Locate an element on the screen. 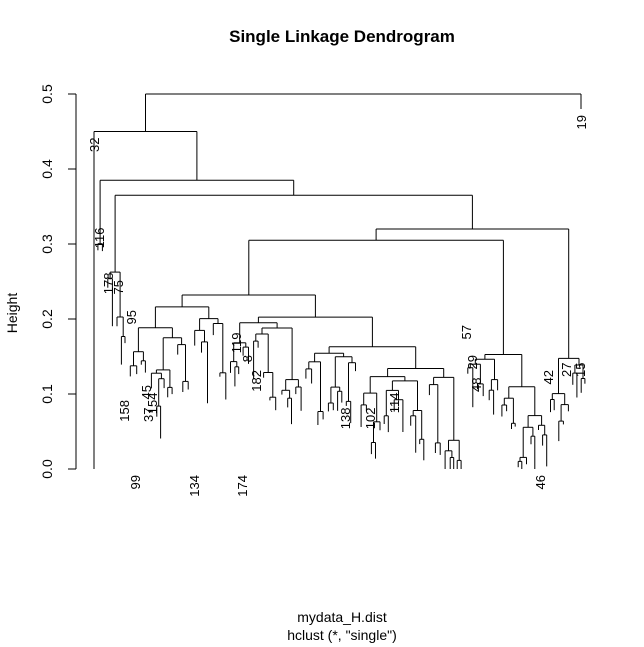 The height and width of the screenshot is (647, 644). leaf-label: 8 is located at coordinates (247, 358).